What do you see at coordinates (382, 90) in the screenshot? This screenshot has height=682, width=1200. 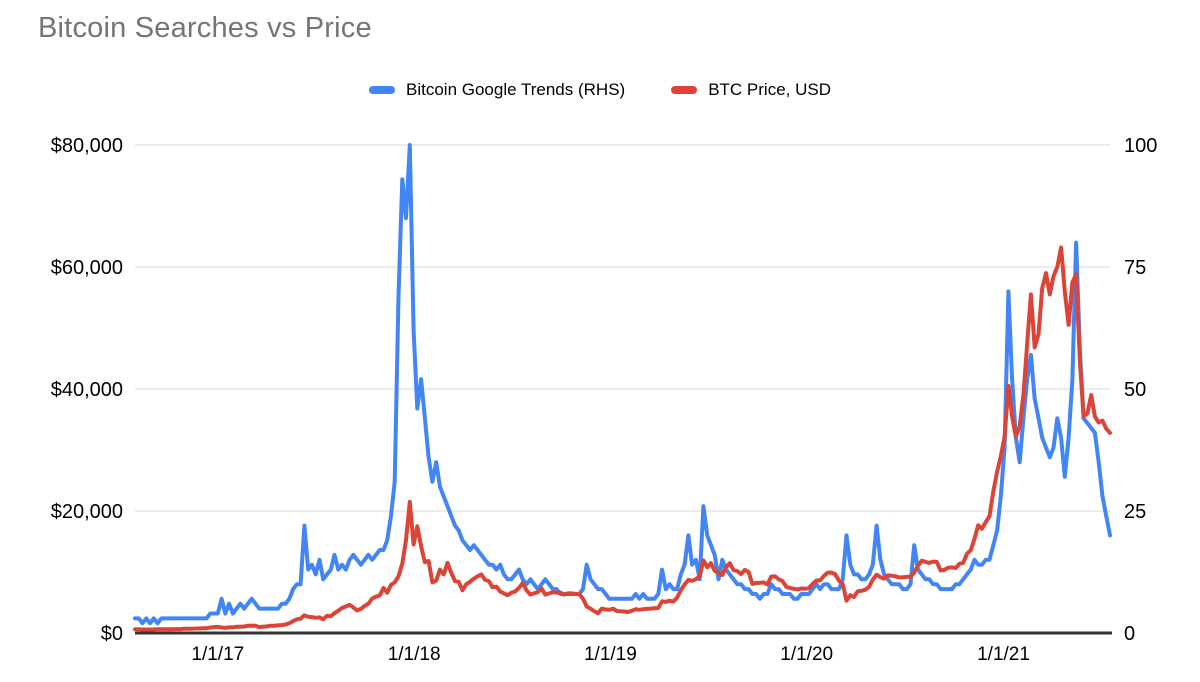 I see `trends-series-swatch` at bounding box center [382, 90].